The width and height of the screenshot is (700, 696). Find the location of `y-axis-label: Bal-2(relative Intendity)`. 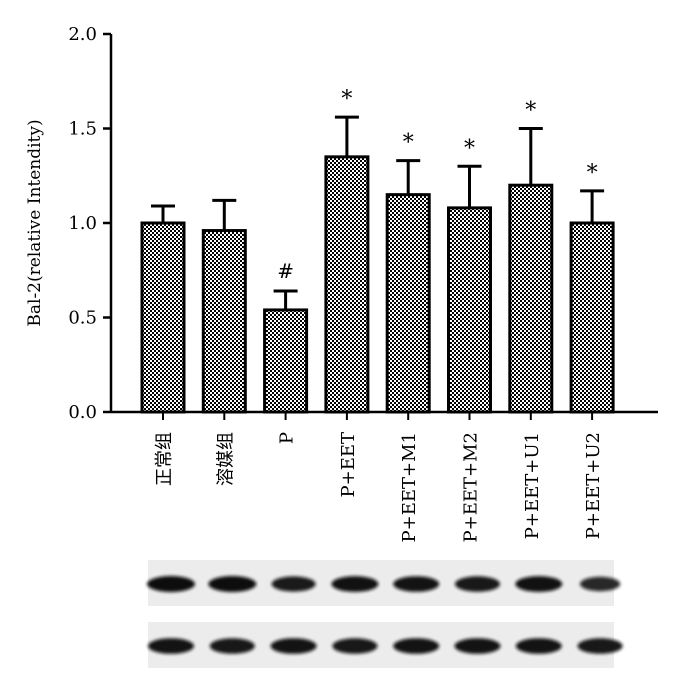

y-axis-label: Bal-2(relative Intendity) is located at coordinates (35, 222).